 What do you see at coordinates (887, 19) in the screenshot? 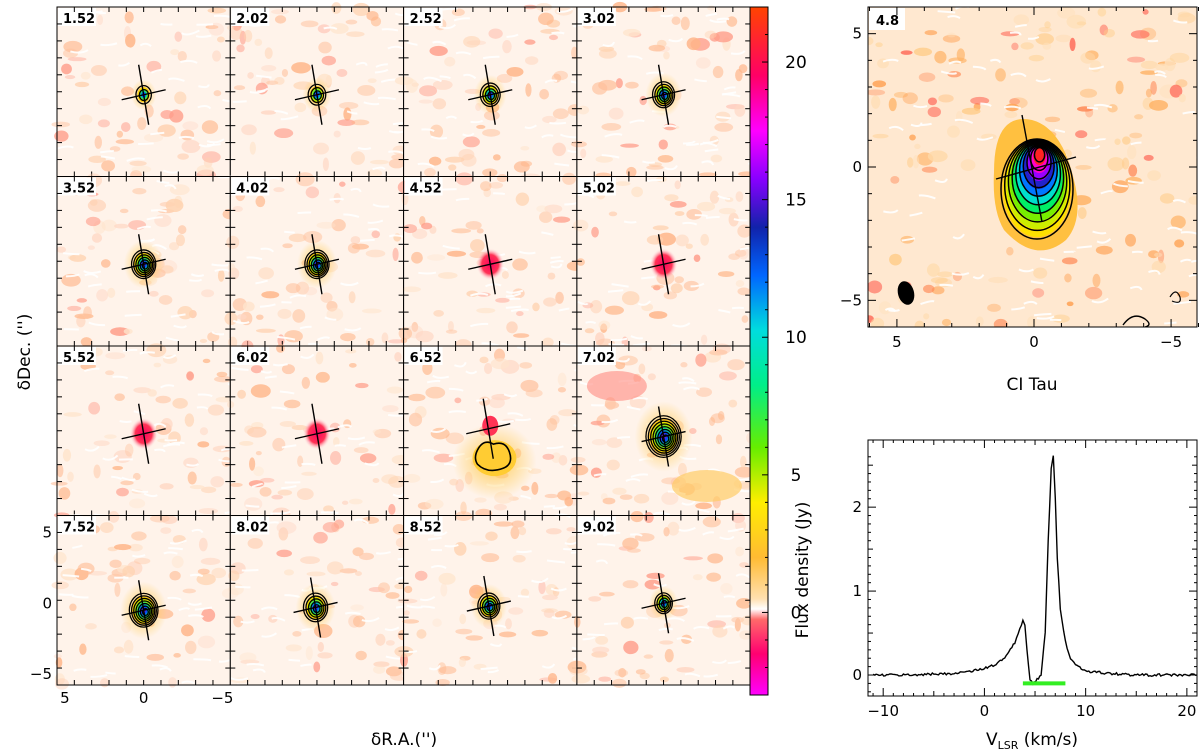
I see `ci-label-box` at bounding box center [887, 19].